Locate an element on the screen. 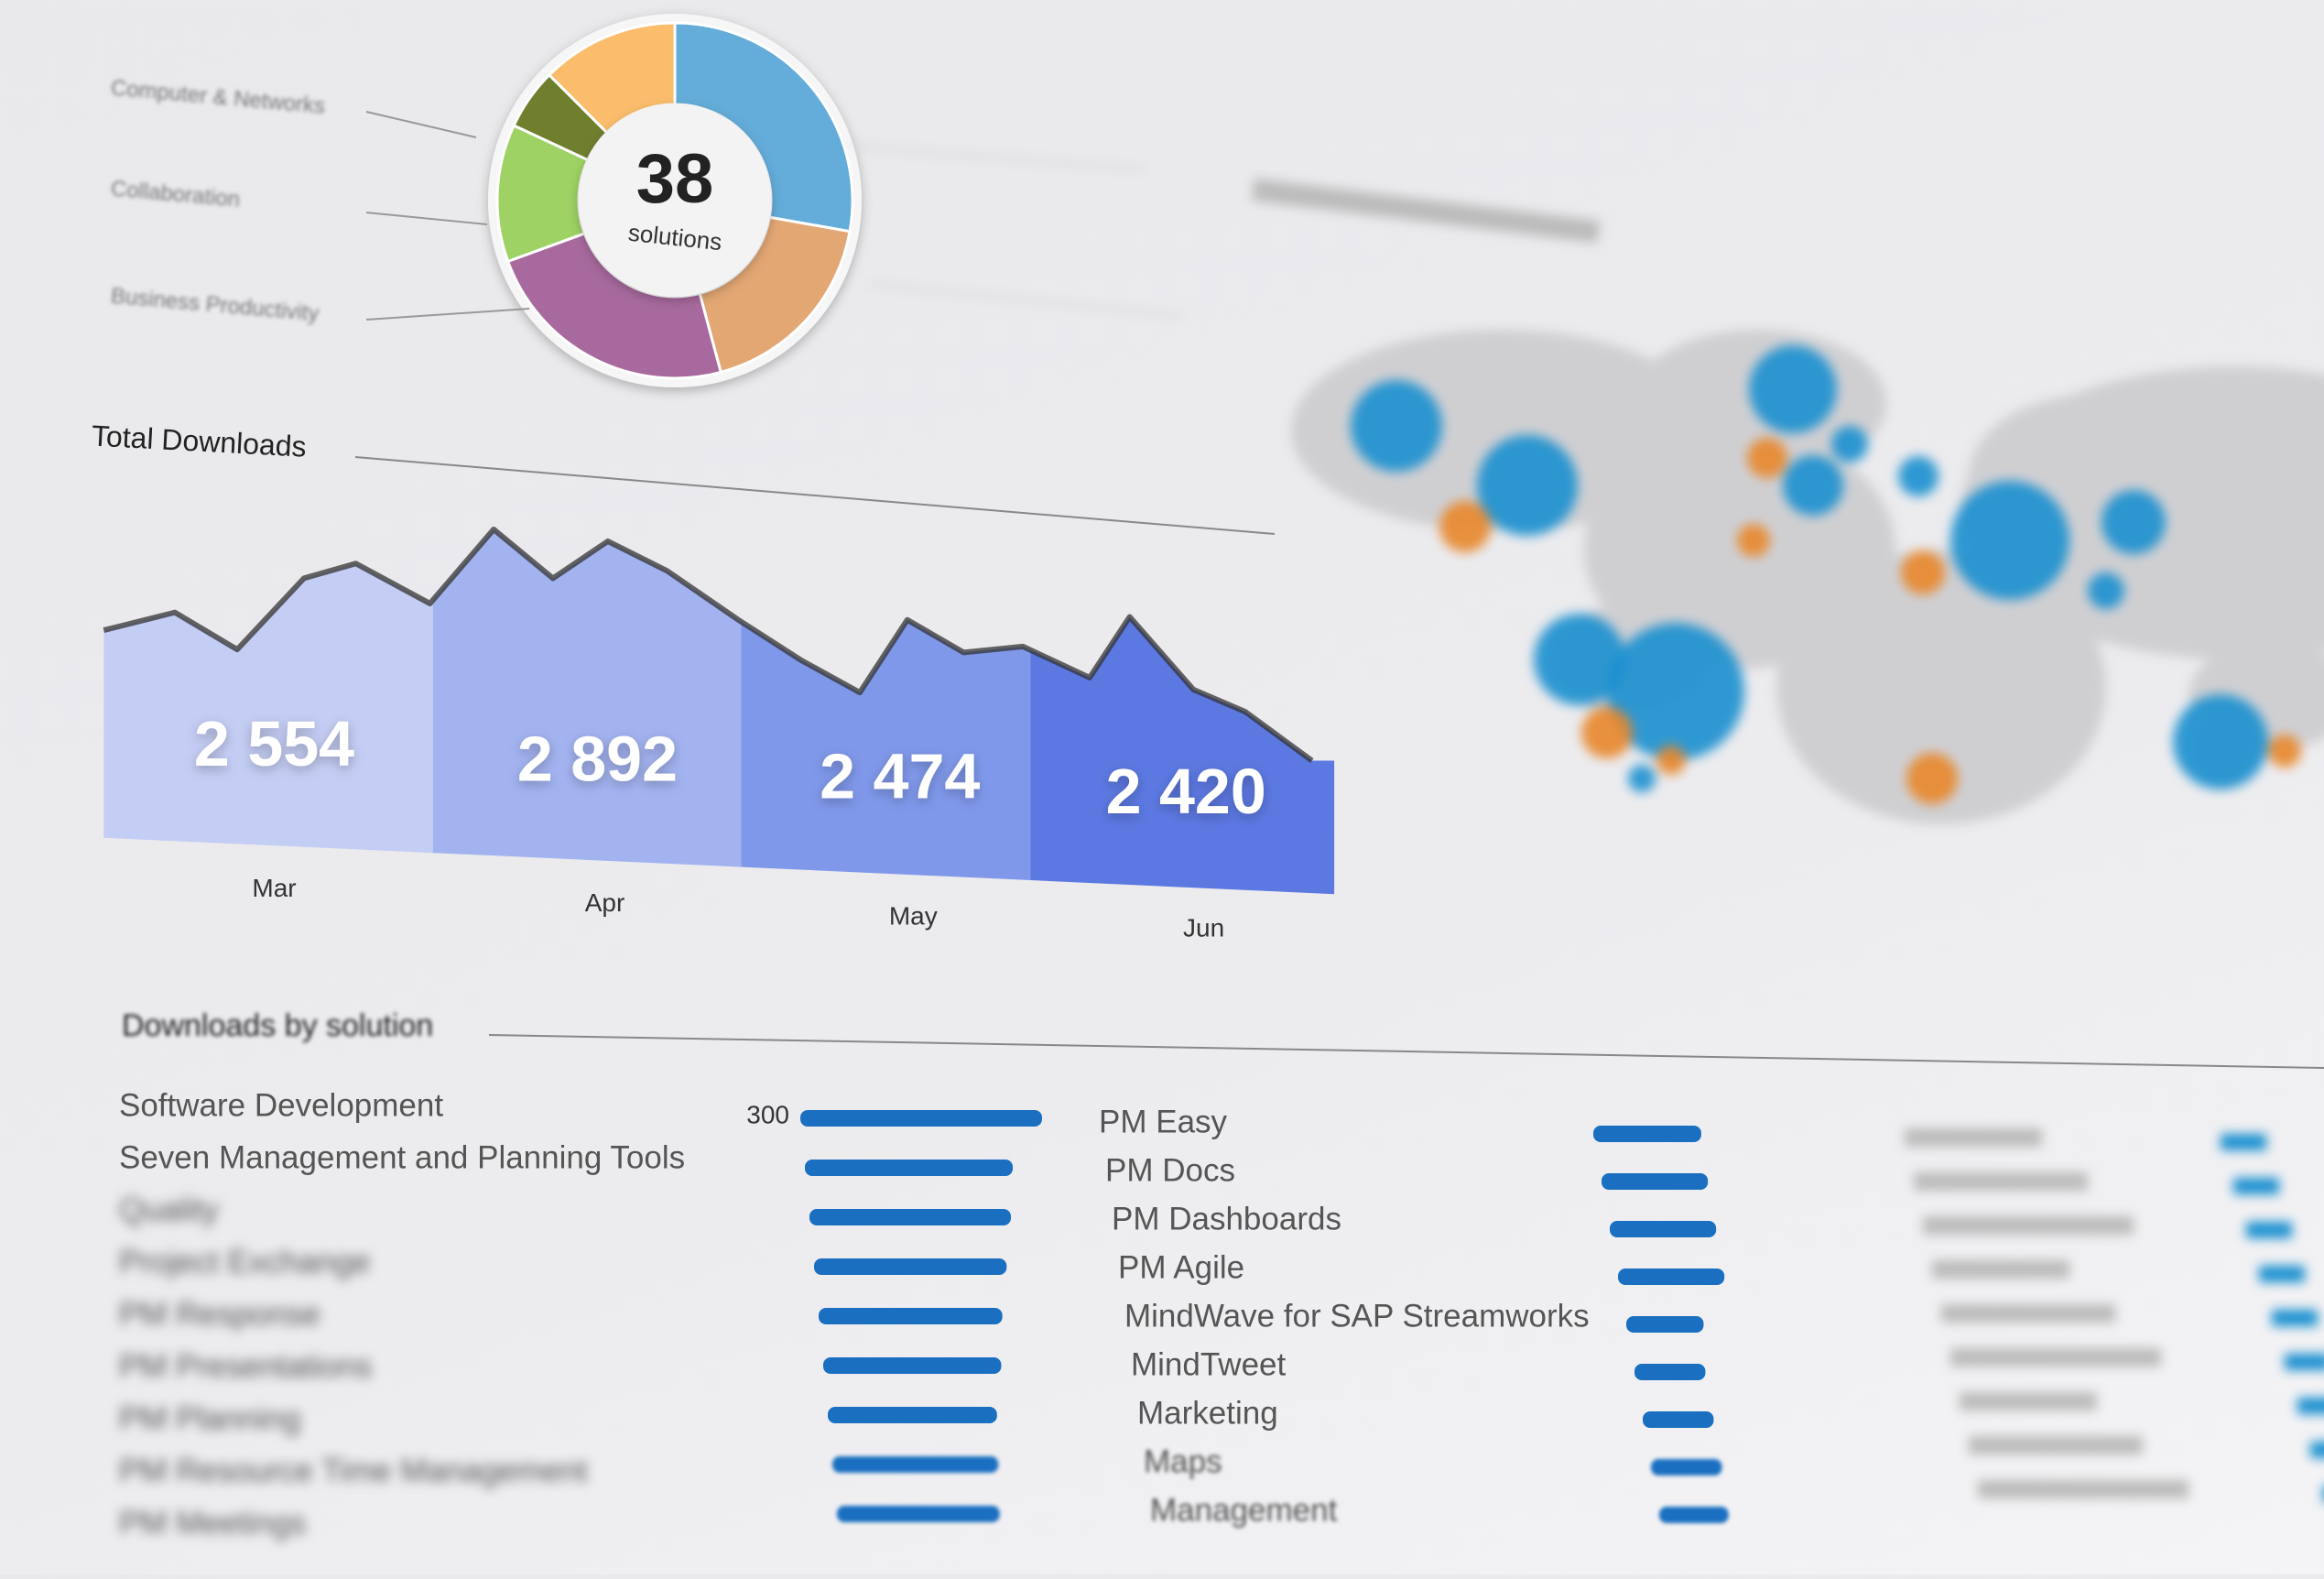 Image resolution: width=2324 pixels, height=1579 pixels. solution-name: MindTweet is located at coordinates (1209, 1364).